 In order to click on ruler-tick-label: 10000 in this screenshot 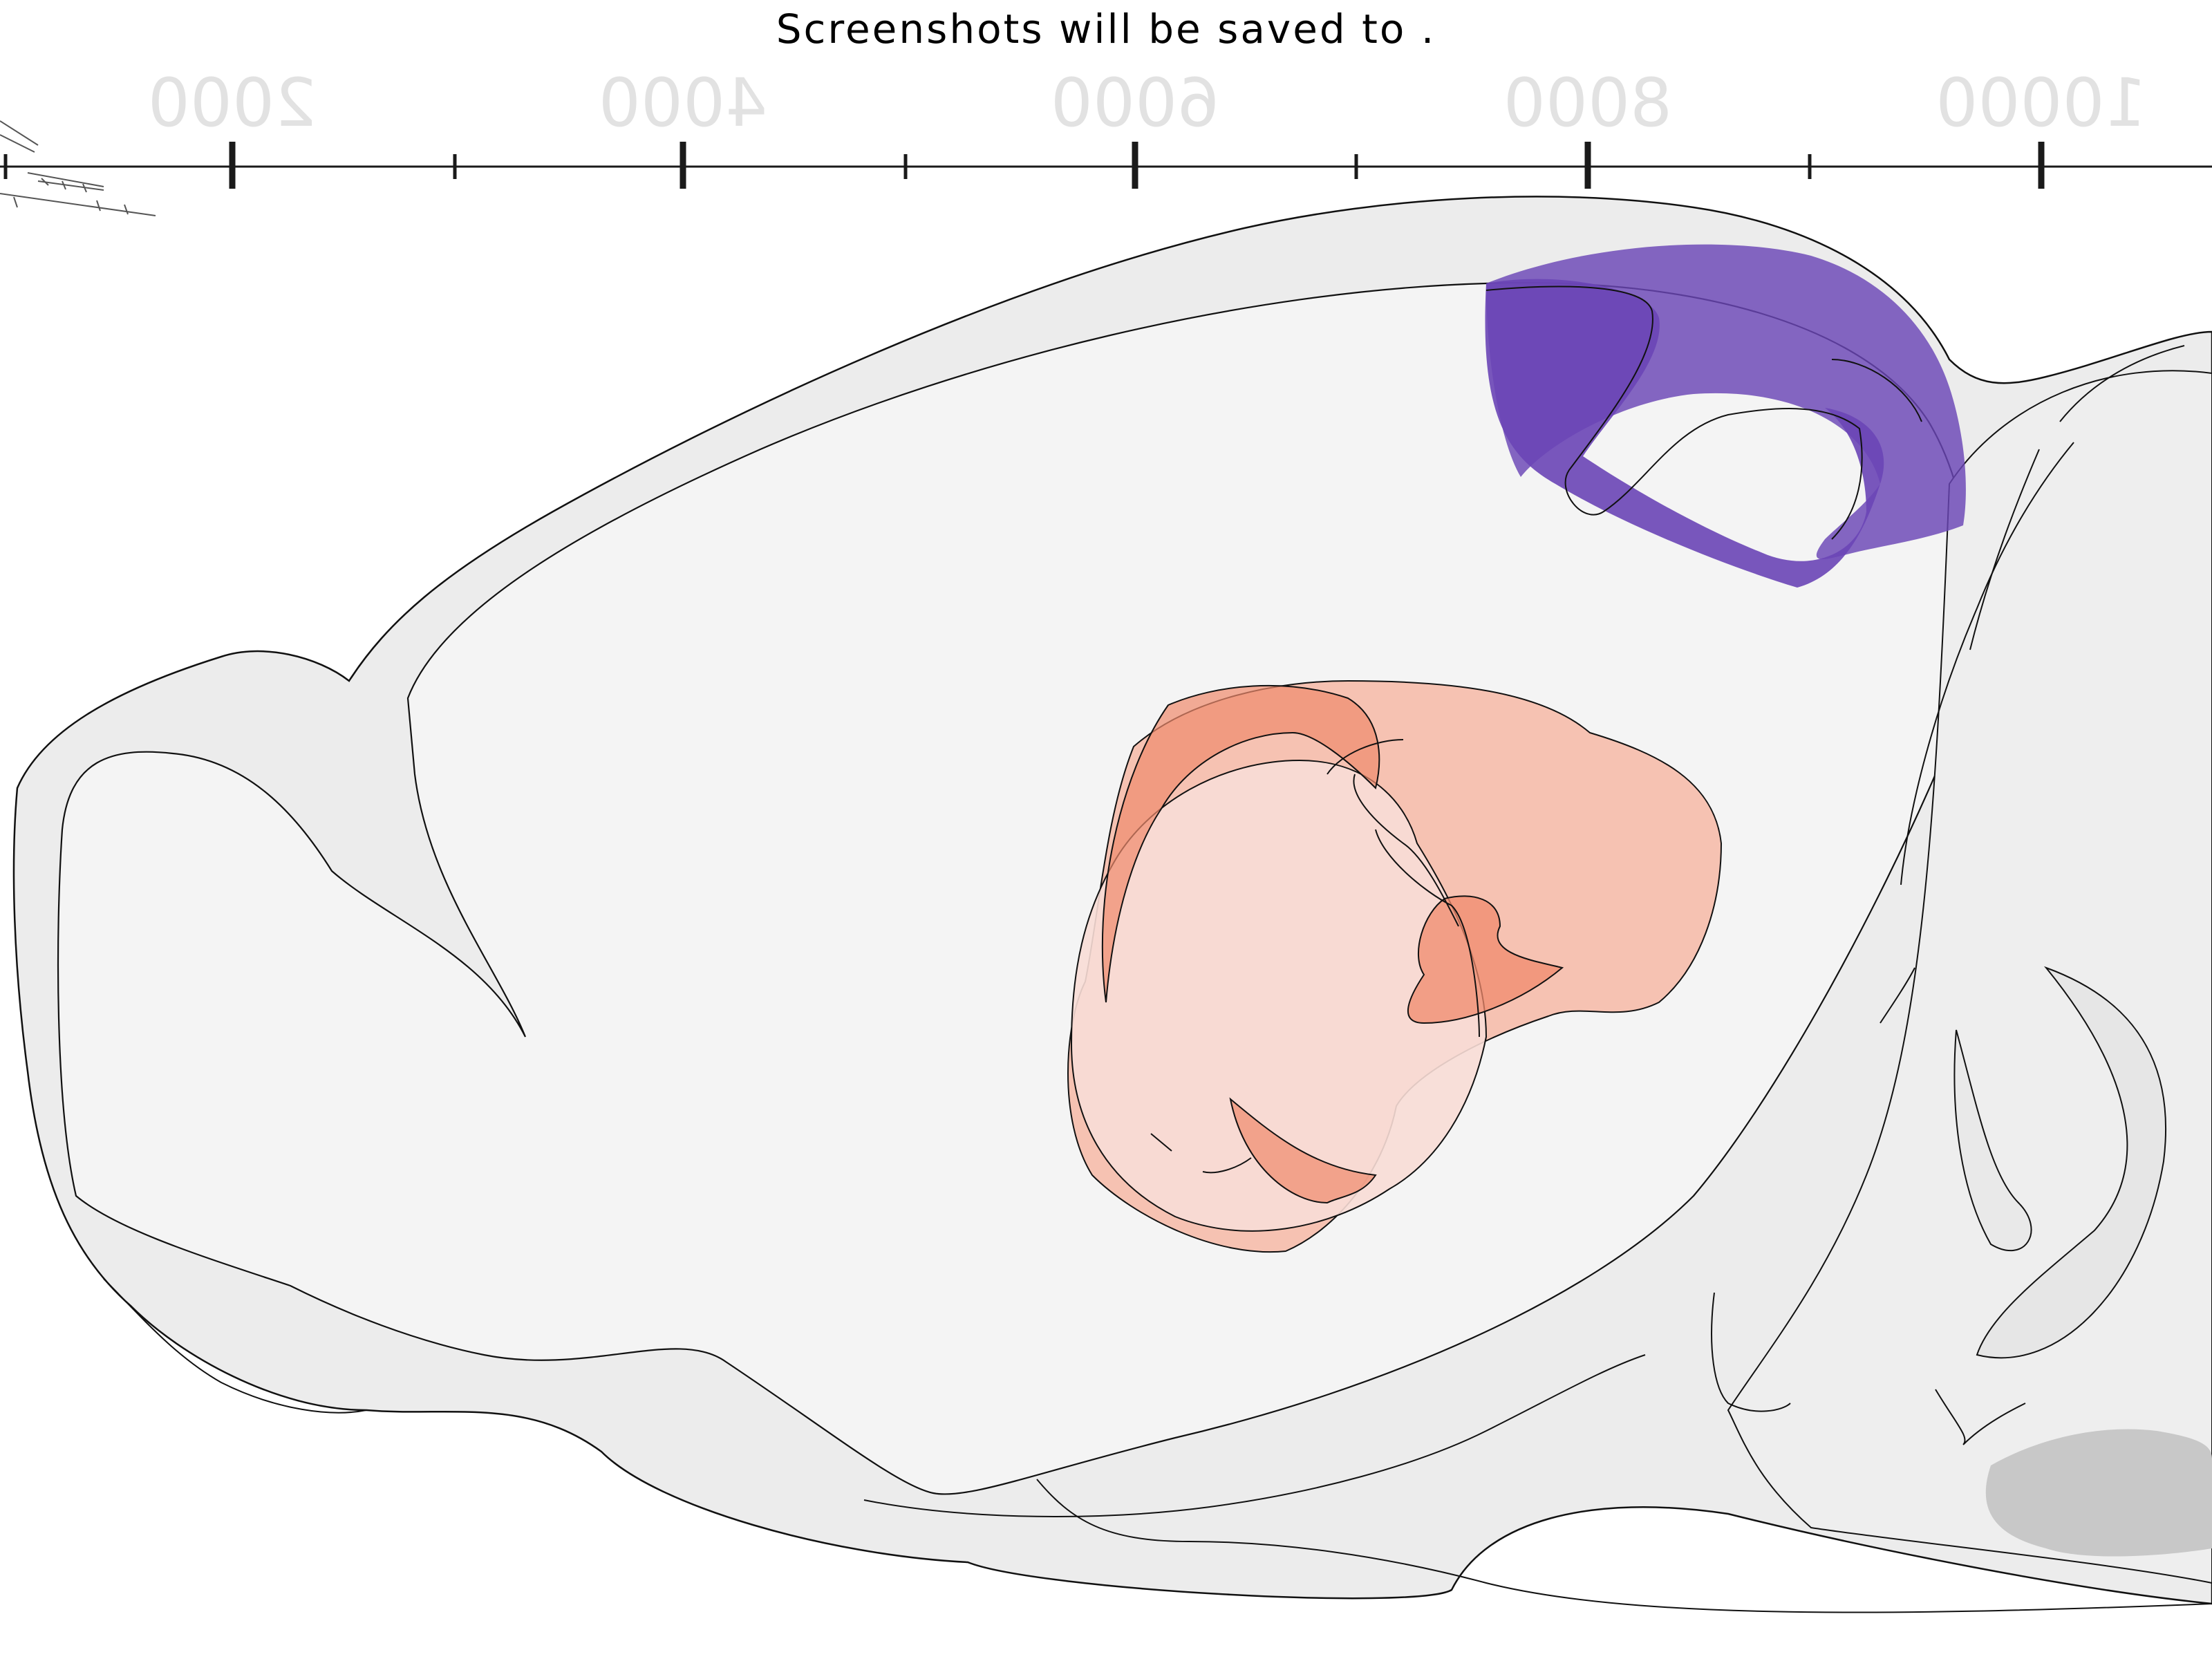, I will do `click(2041, 103)`.